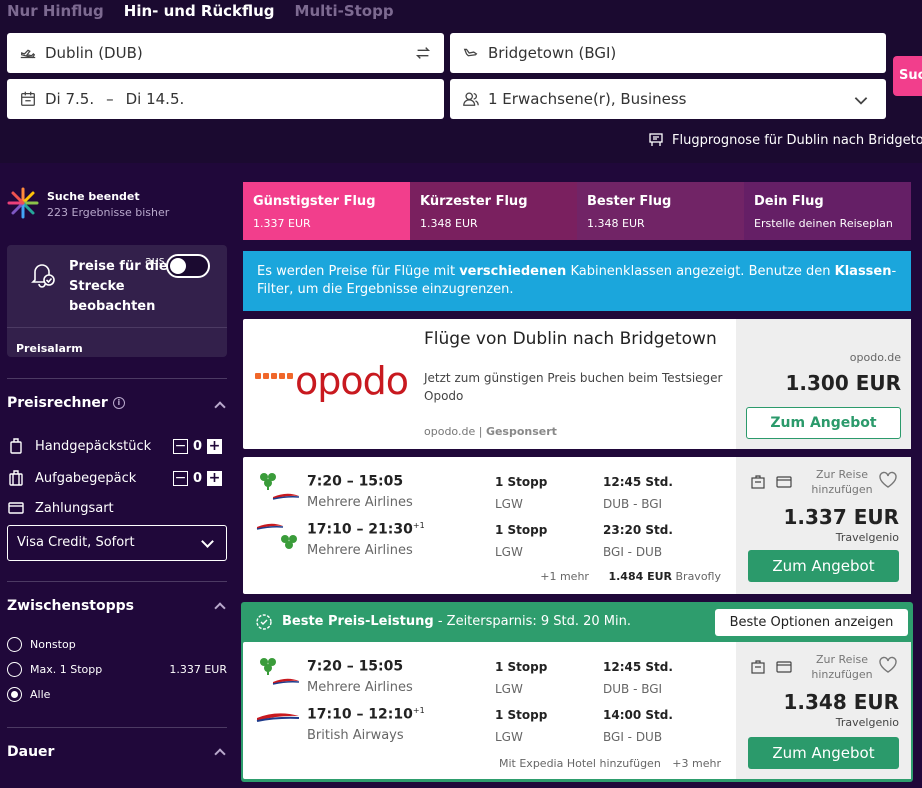 The image size is (922, 788). Describe the element at coordinates (789, 201) in the screenshot. I see `sort-tab-label: Dein Flug` at that location.